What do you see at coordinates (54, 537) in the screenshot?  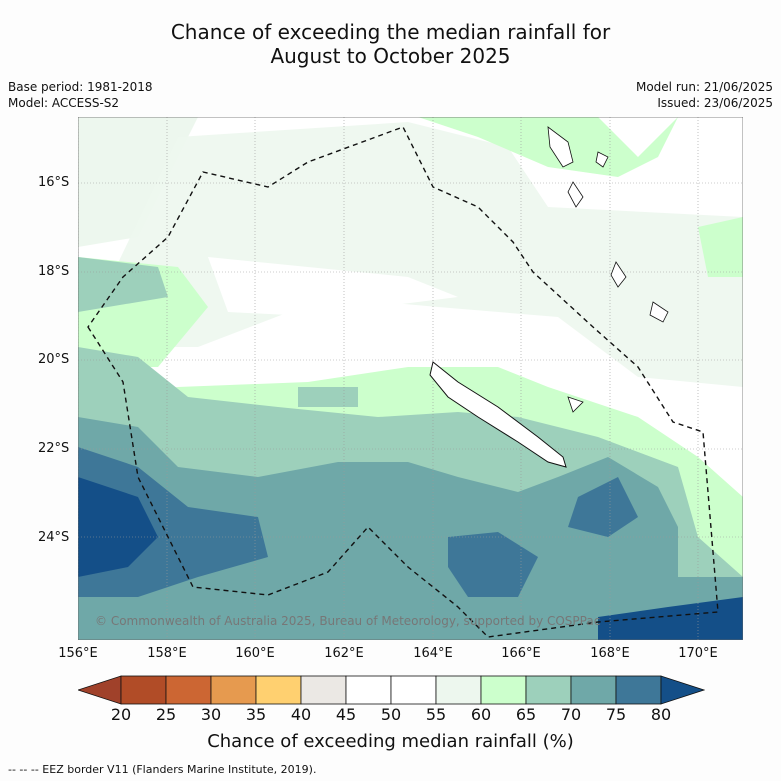 I see `lat-label-24s: 24°S` at bounding box center [54, 537].